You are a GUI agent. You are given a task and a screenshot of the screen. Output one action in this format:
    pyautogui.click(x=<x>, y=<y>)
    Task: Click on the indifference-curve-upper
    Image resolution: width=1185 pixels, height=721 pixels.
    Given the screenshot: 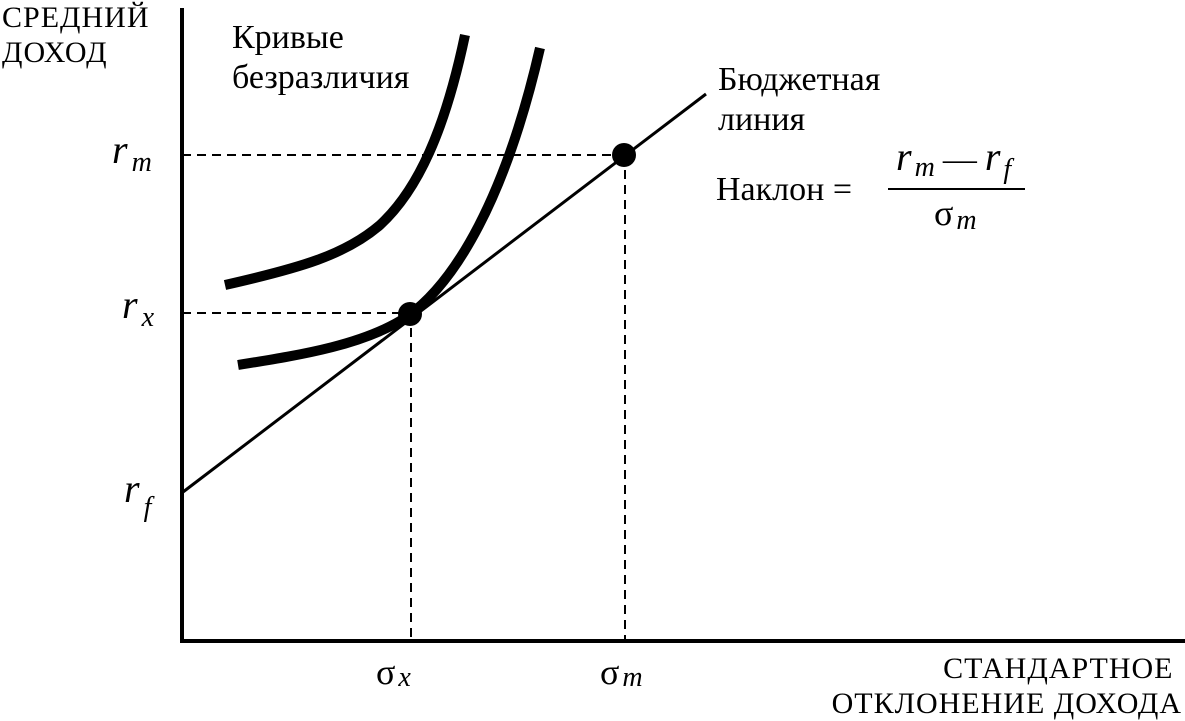 What is the action you would take?
    pyautogui.click(x=346, y=161)
    